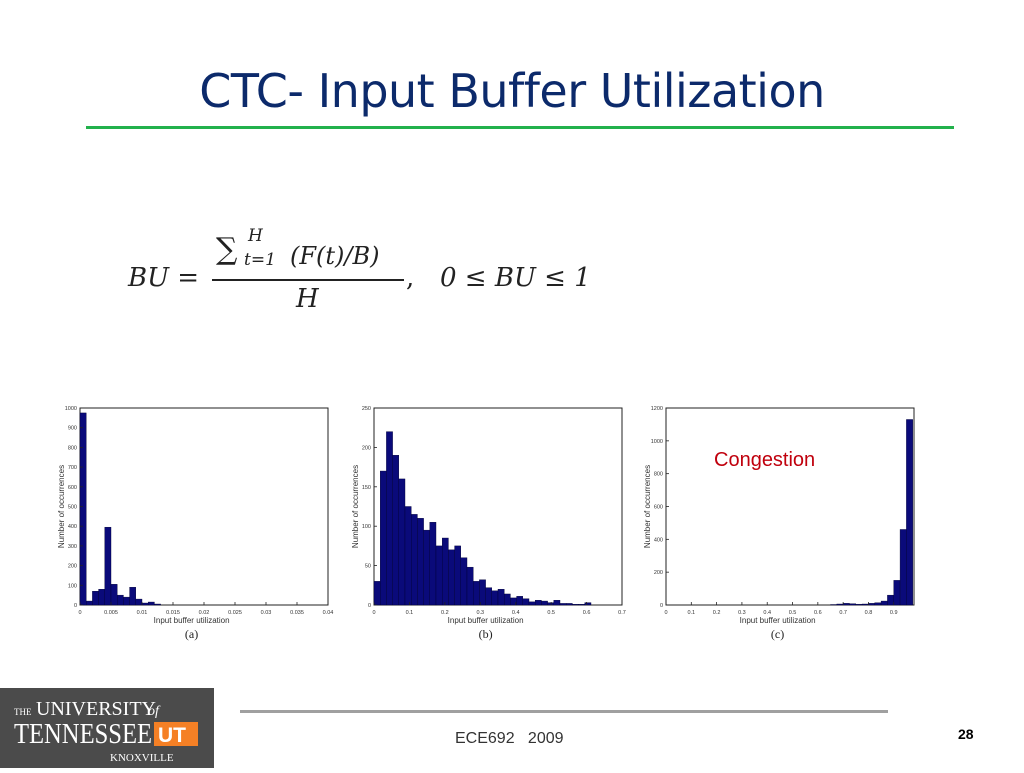 This screenshot has height=773, width=1024. I want to click on formula-fraction-bar, so click(308, 280).